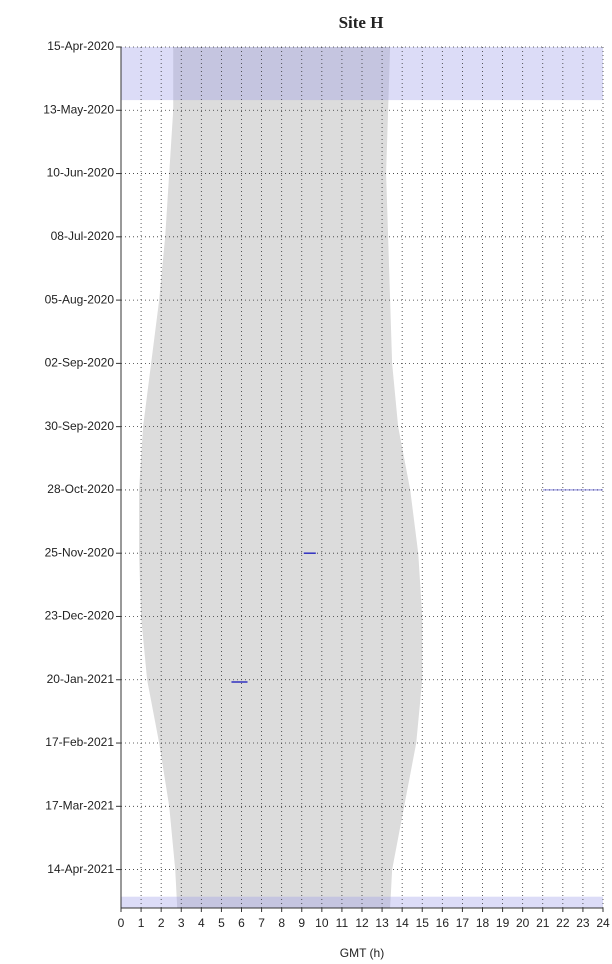 Image resolution: width=612 pixels, height=964 pixels. What do you see at coordinates (141, 923) in the screenshot?
I see `x-tick-label: 1` at bounding box center [141, 923].